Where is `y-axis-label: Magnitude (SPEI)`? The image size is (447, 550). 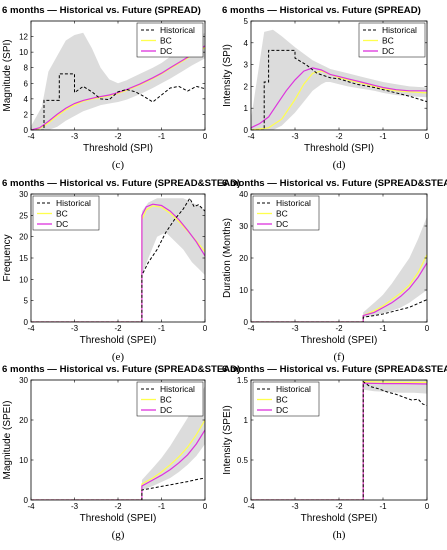
y-axis-label: Magnitude (SPEI) is located at coordinates (7, 440).